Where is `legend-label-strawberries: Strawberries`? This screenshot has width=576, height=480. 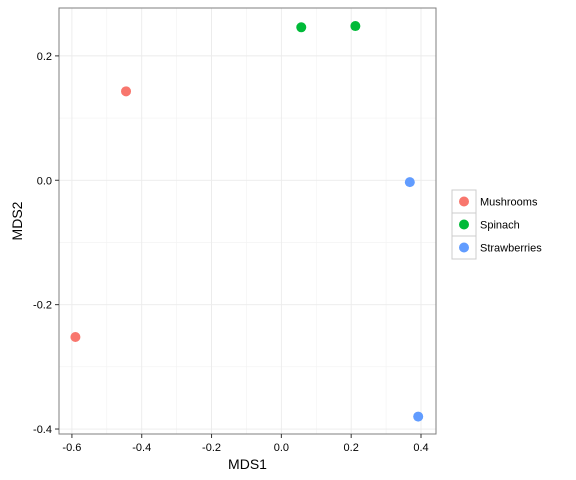
legend-label-strawberries: Strawberries is located at coordinates (511, 249).